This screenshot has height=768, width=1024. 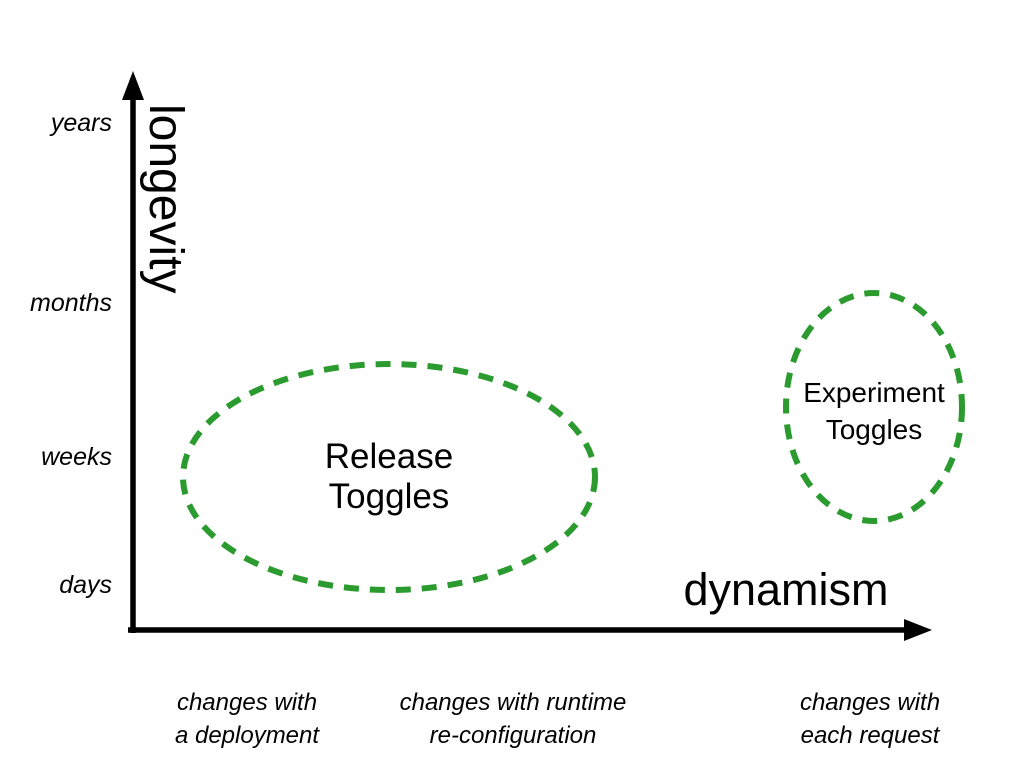 What do you see at coordinates (247, 702) in the screenshot?
I see `x-tick-deployment-line1: changes with` at bounding box center [247, 702].